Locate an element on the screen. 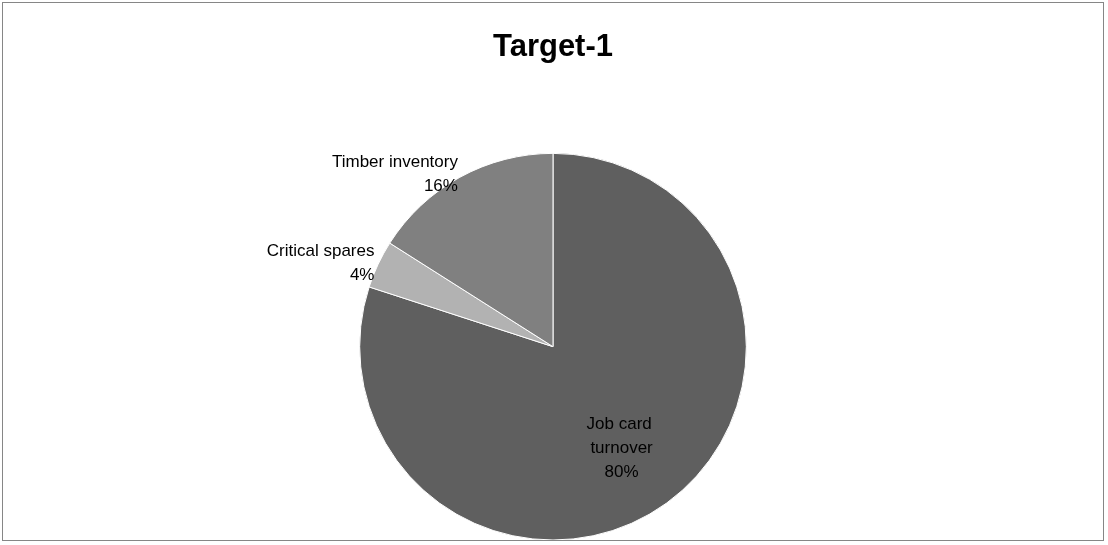 The width and height of the screenshot is (1108, 545). slice-label: Critical spares is located at coordinates (320, 251).